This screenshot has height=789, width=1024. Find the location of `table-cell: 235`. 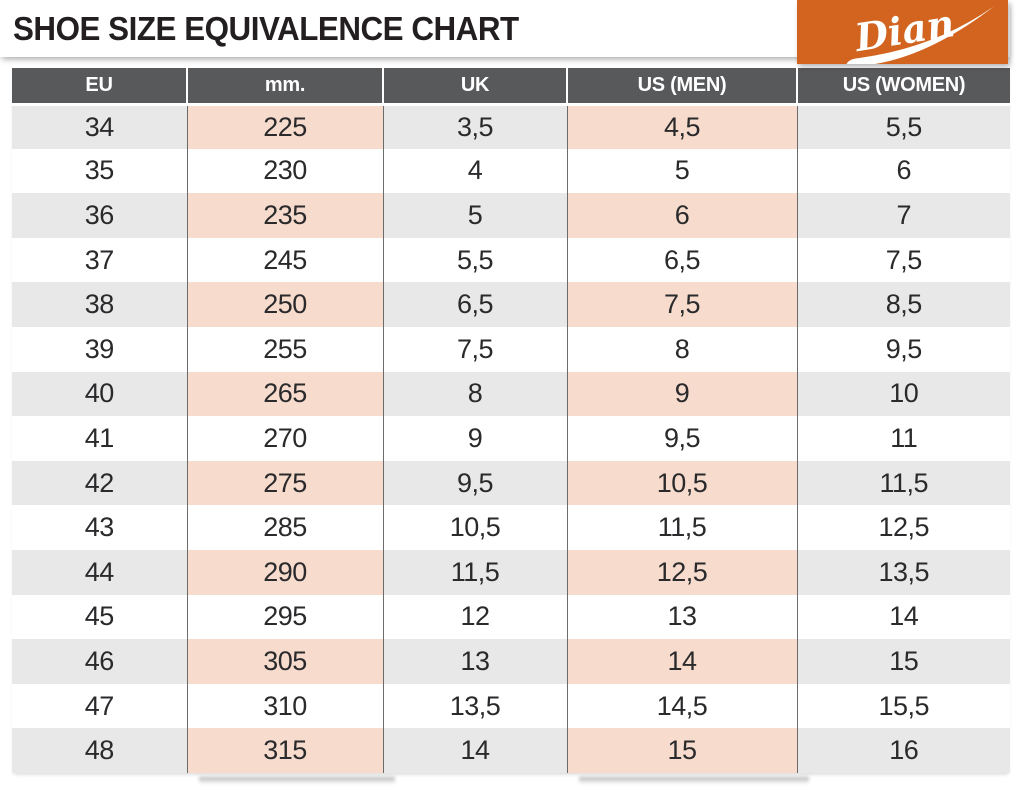

table-cell: 235 is located at coordinates (285, 215).